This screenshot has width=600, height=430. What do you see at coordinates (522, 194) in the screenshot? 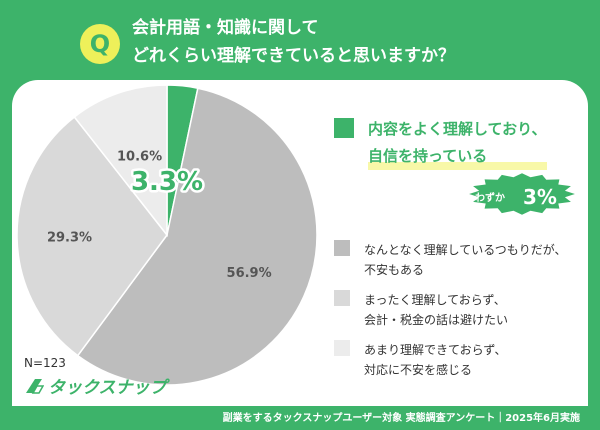
I see `callout-badge: わずか 3%` at bounding box center [522, 194].